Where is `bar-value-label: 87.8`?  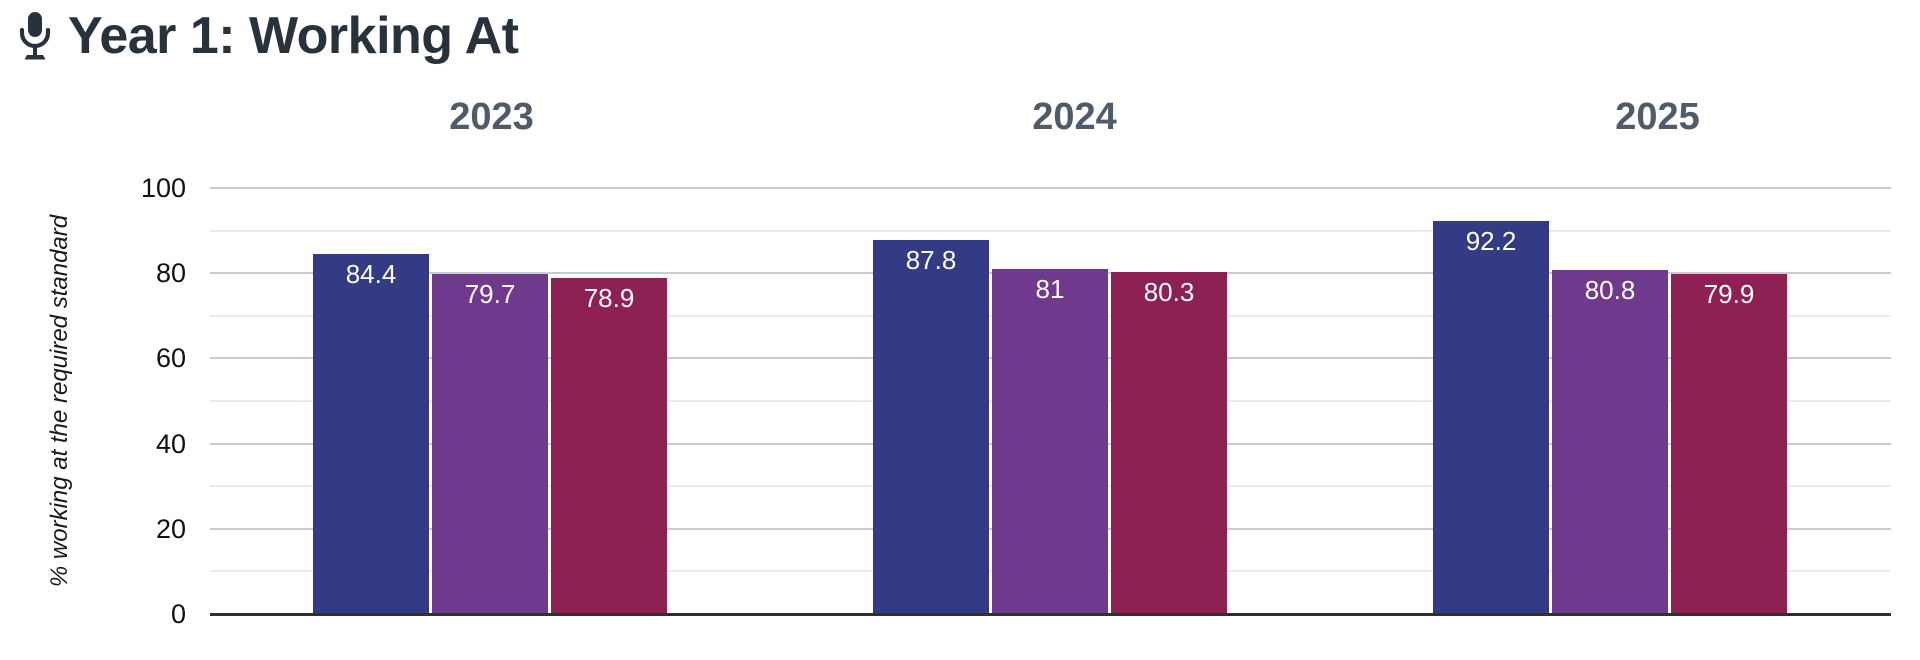
bar-value-label: 87.8 is located at coordinates (931, 260).